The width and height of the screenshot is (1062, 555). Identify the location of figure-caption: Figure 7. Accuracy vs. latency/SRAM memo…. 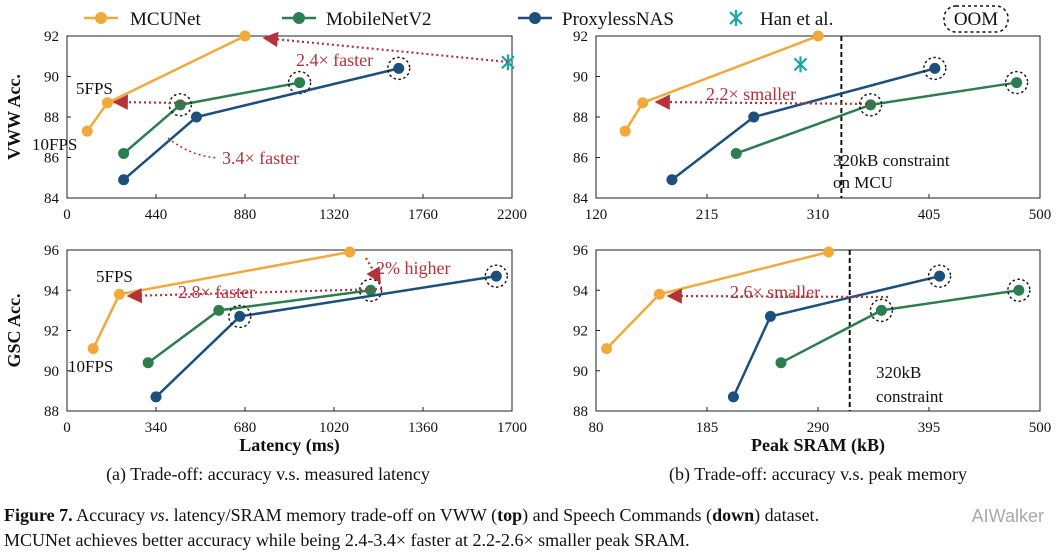
(532, 528).